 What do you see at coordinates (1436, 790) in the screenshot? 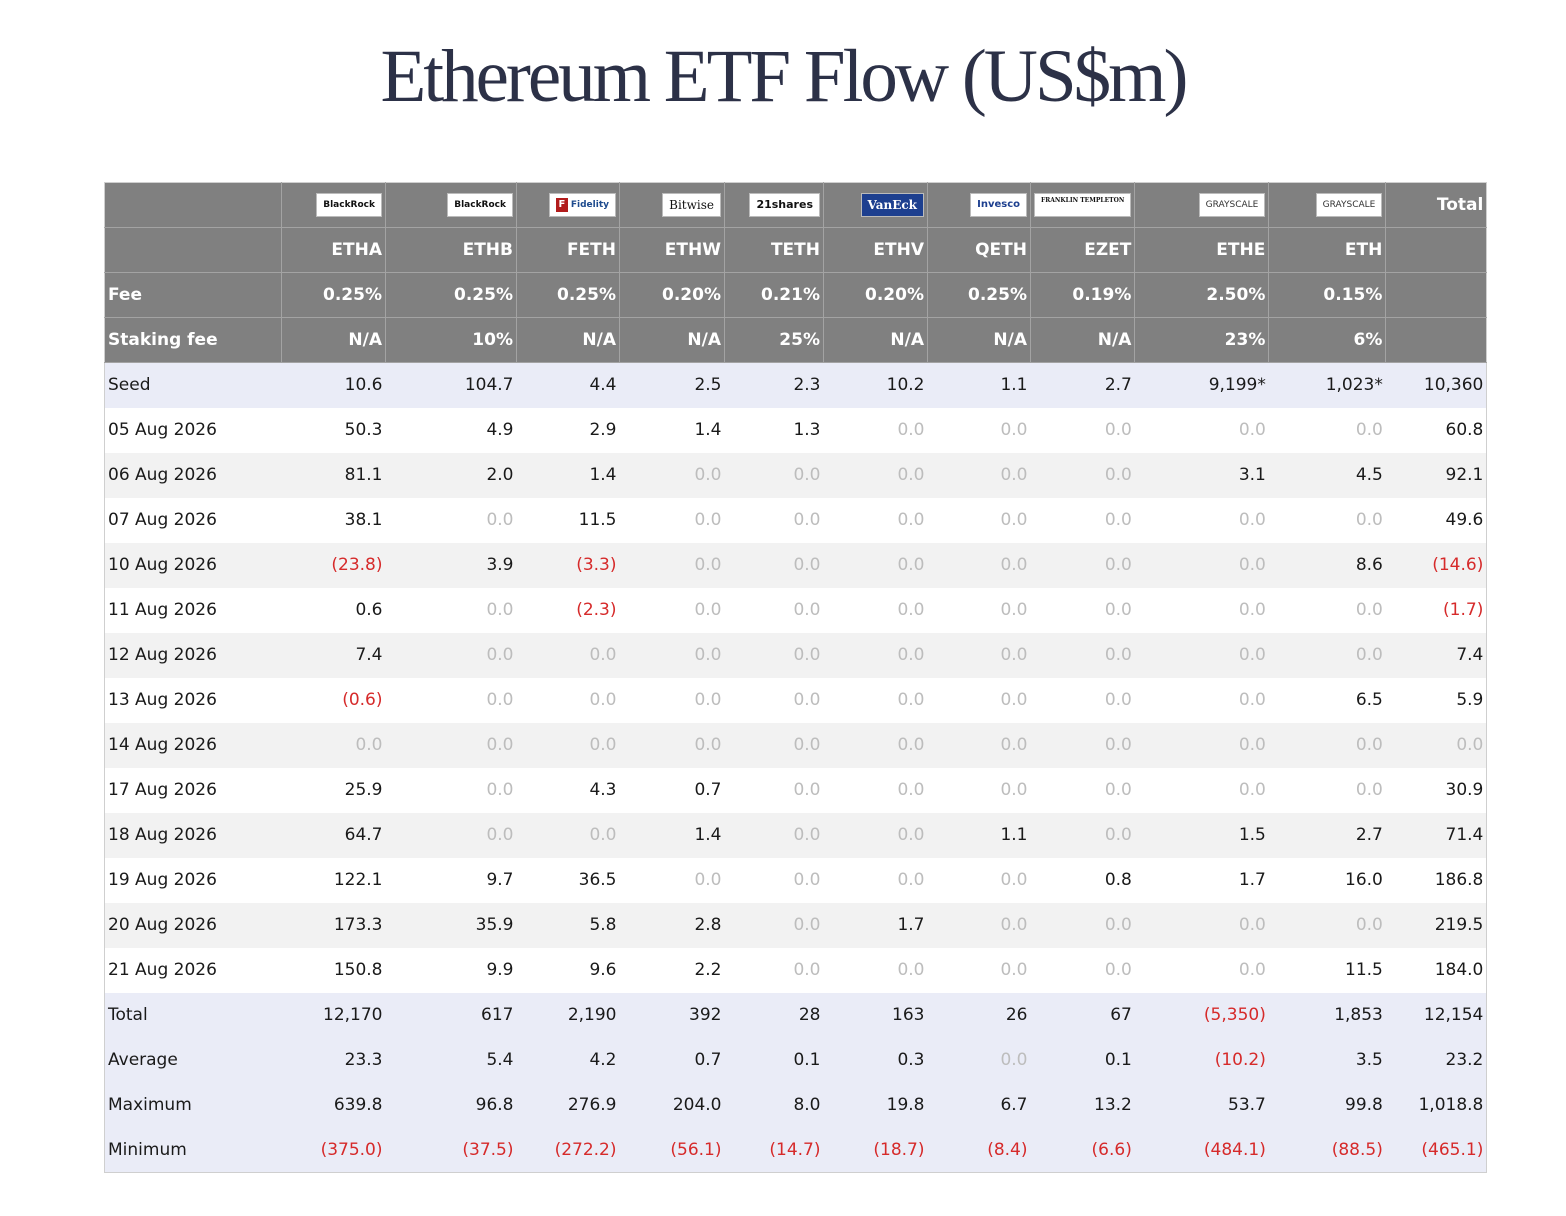
I see `value-cell: 30.9` at bounding box center [1436, 790].